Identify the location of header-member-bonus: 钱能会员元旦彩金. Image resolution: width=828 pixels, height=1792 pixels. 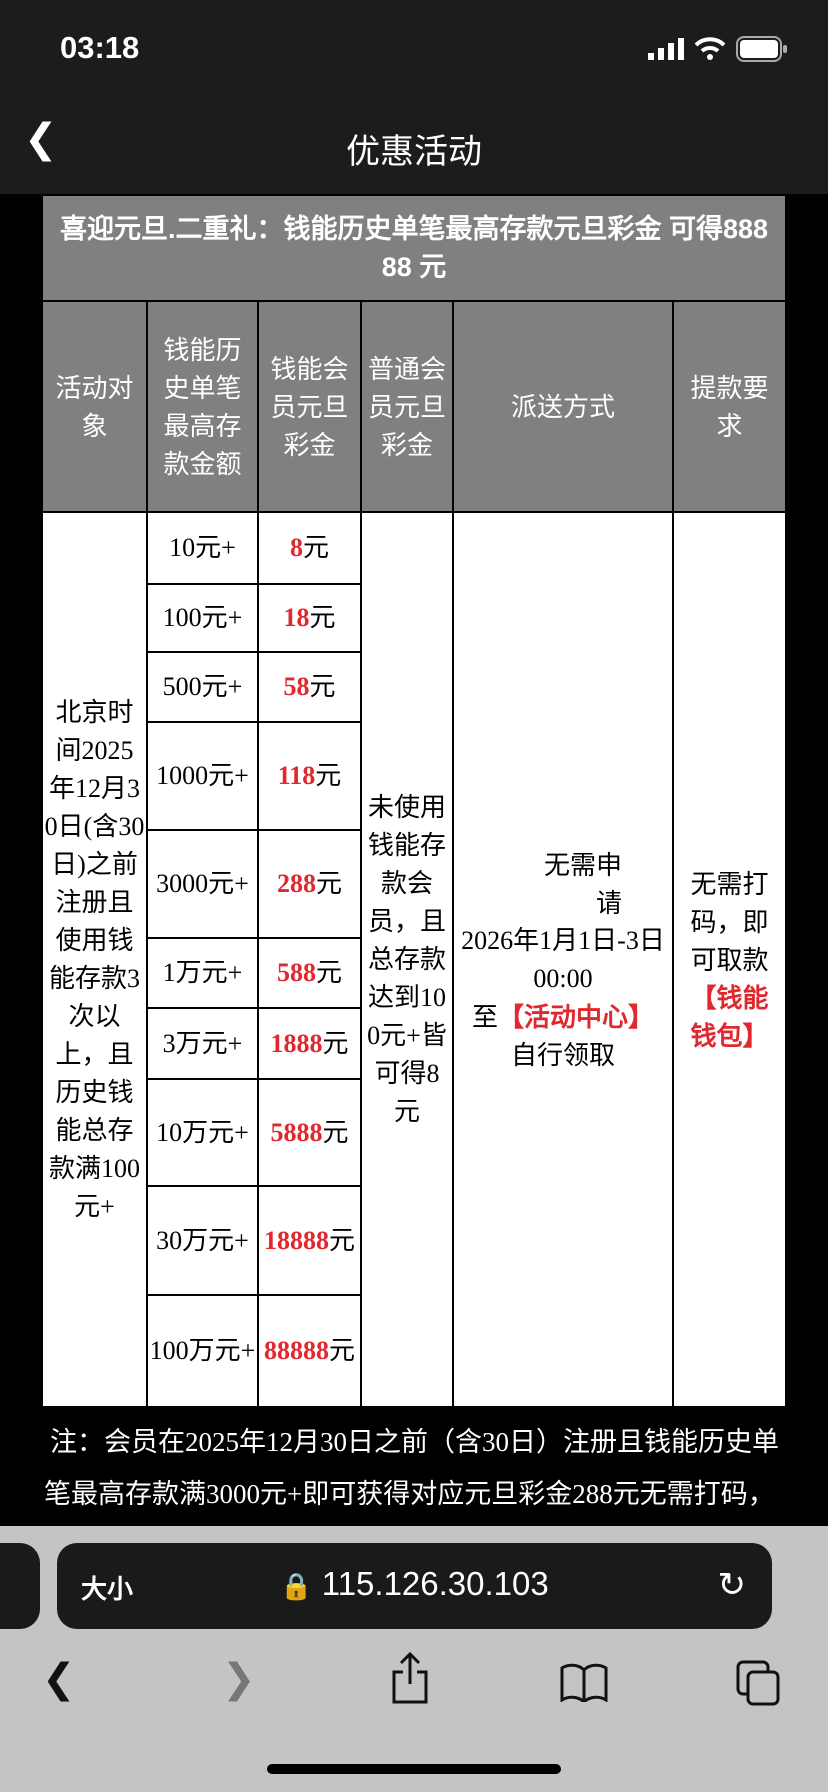
(309, 406).